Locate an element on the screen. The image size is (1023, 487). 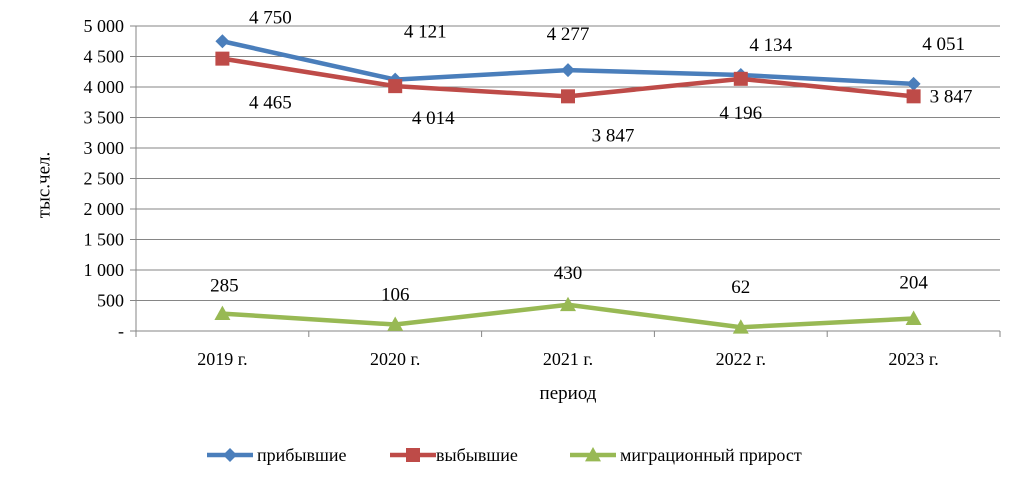
y-tick-label: 500 is located at coordinates (110, 301).